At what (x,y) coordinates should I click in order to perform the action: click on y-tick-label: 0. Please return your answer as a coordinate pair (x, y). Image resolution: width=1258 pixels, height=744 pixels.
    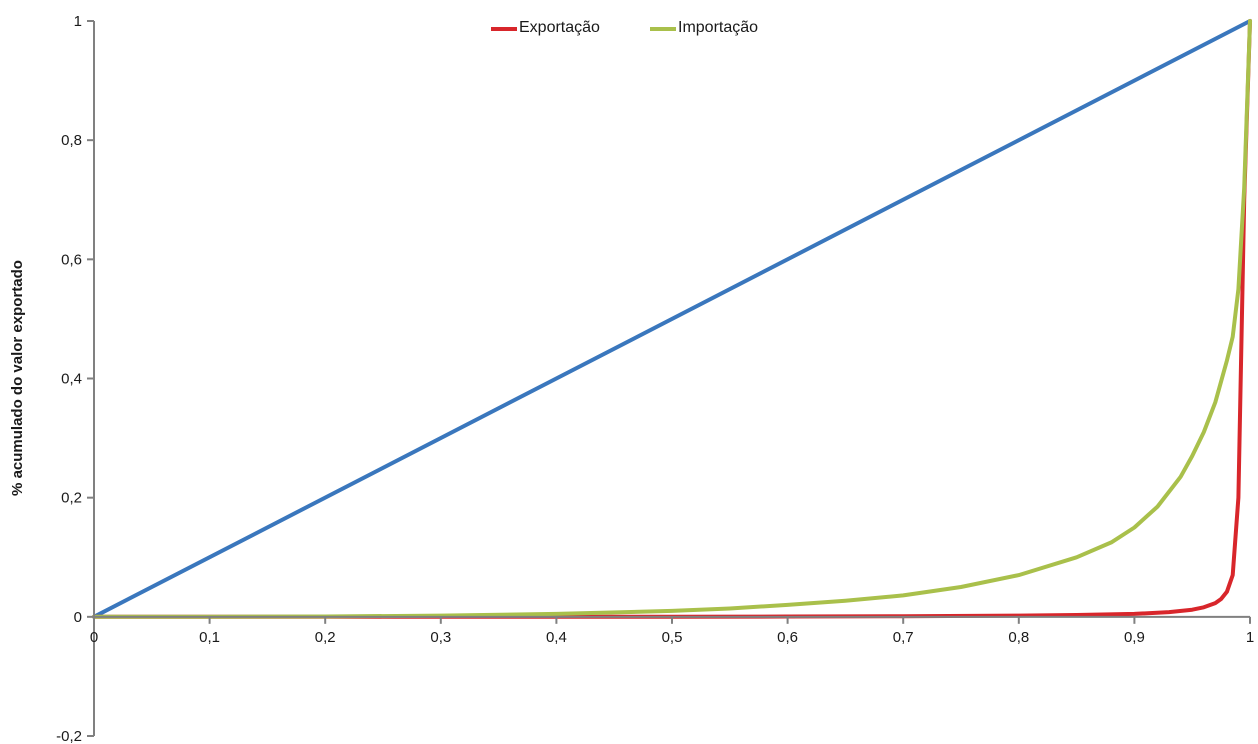
    Looking at the image, I should click on (78, 617).